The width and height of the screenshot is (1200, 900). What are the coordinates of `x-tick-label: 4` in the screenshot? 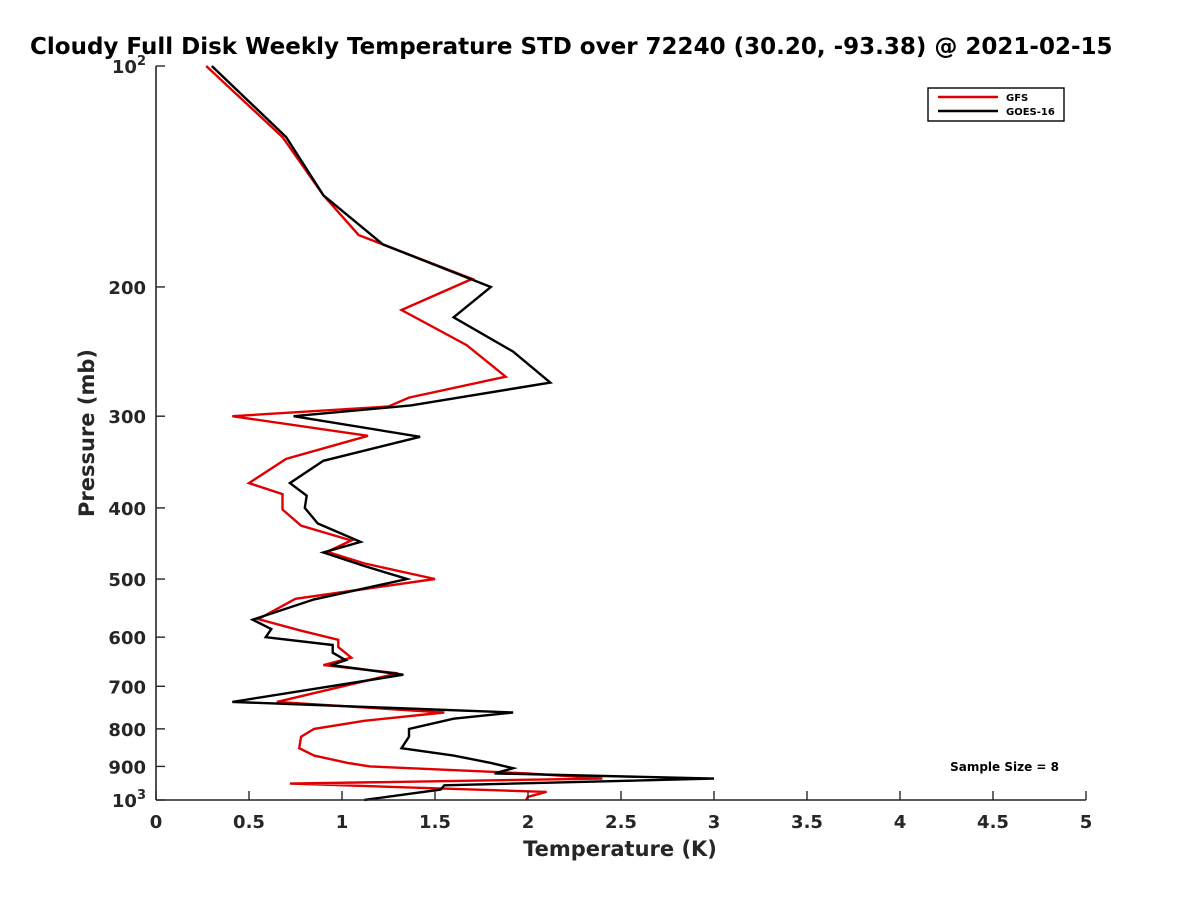 It's located at (900, 822).